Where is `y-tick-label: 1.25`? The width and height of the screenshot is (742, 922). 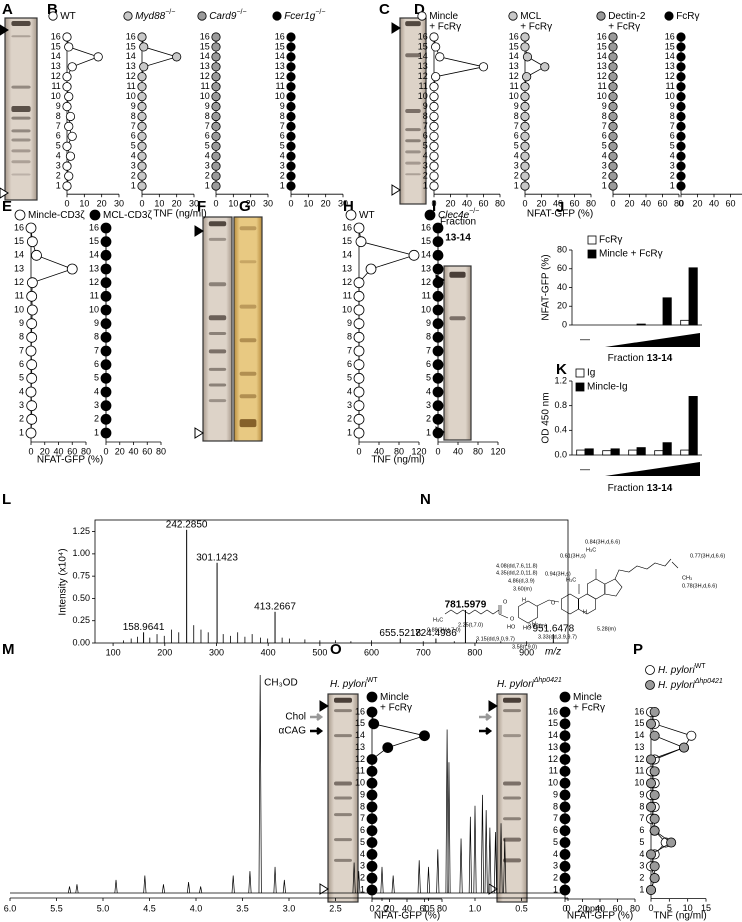
y-tick-label: 1.25 is located at coordinates (81, 531).